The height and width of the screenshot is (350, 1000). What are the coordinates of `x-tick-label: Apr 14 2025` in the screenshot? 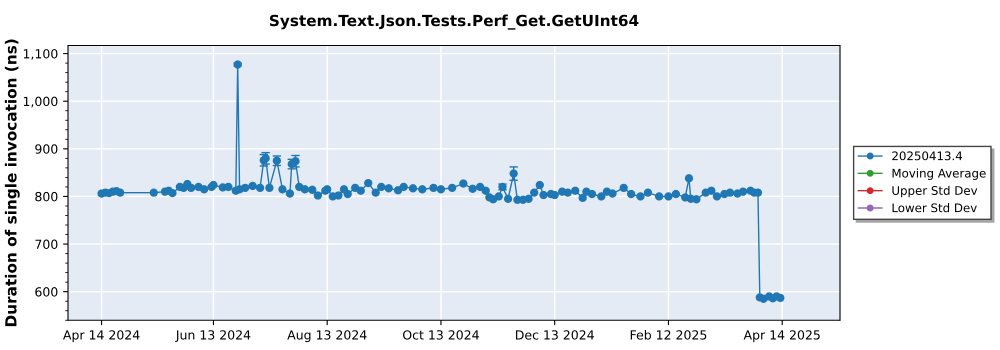 It's located at (782, 336).